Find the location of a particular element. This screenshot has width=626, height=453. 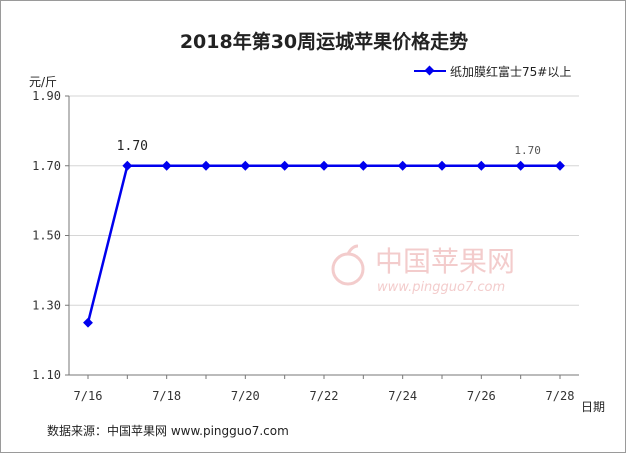

y-axis-label: 元/斤 is located at coordinates (43, 82).